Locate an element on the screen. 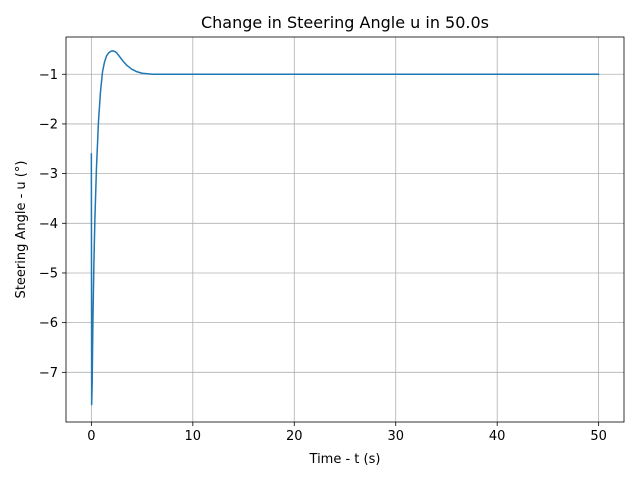  x-tick-label: 30 is located at coordinates (395, 436).